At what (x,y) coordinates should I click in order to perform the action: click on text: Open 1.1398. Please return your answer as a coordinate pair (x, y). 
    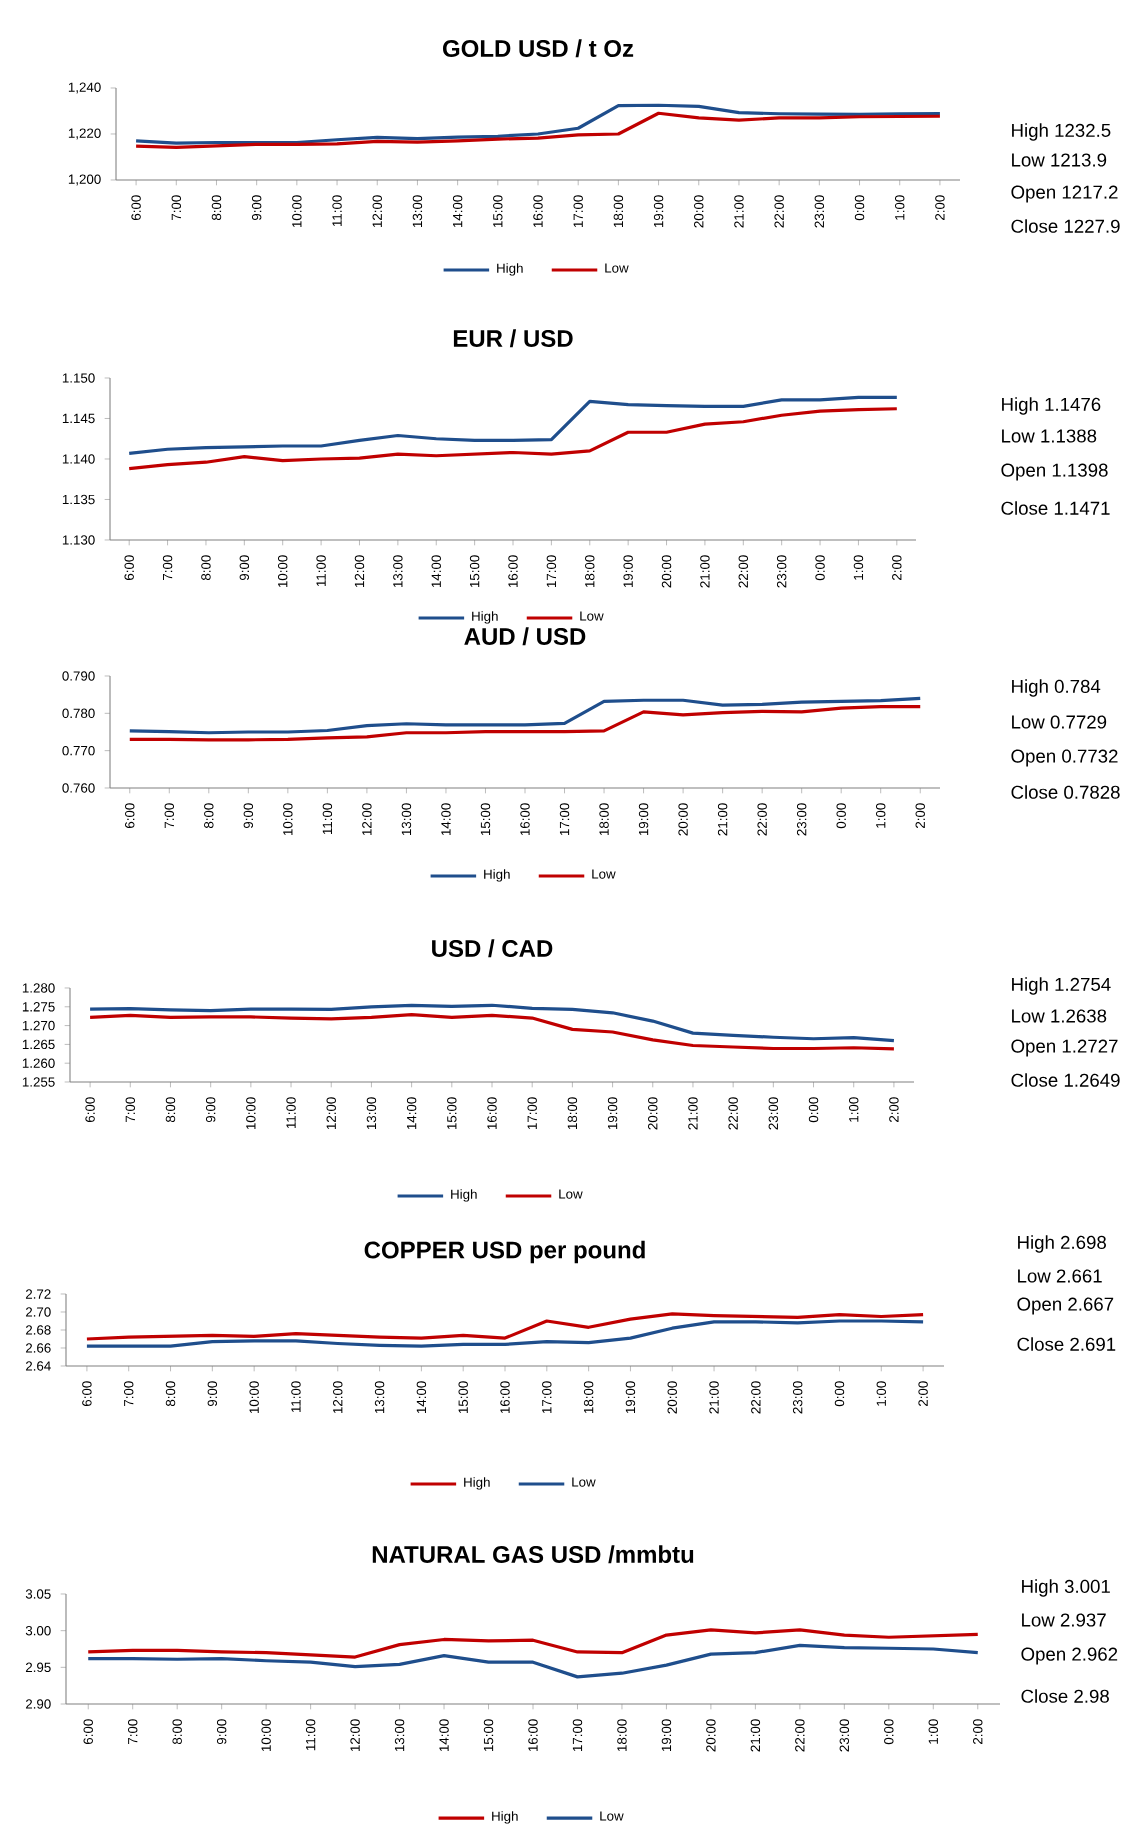
    Looking at the image, I should click on (1054, 472).